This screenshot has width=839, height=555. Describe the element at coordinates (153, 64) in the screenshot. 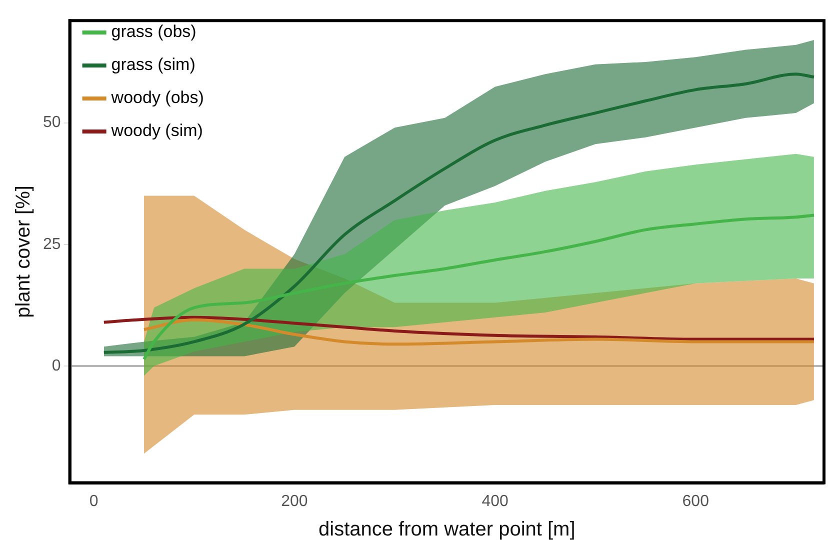

I see `legend-label: grass (sim)` at that location.